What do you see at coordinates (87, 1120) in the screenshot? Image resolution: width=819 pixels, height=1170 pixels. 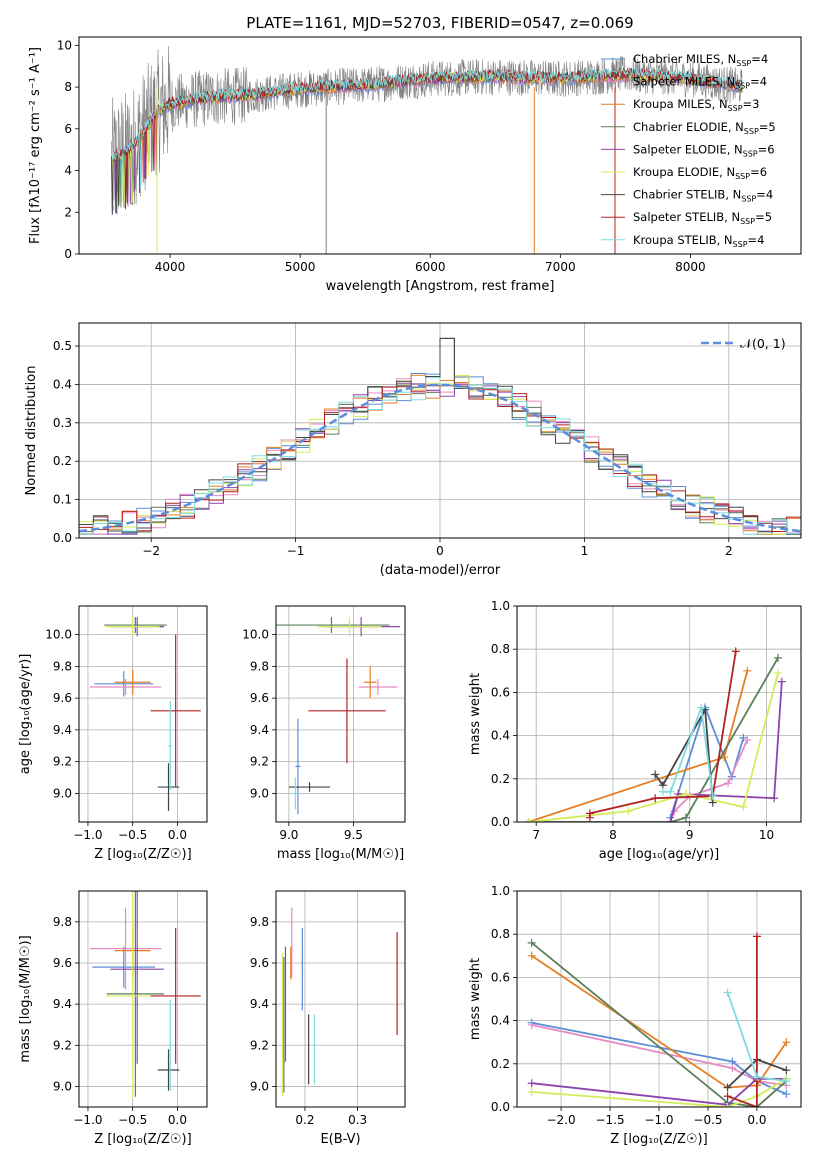 I see `x-tick-label: −1.0` at bounding box center [87, 1120].